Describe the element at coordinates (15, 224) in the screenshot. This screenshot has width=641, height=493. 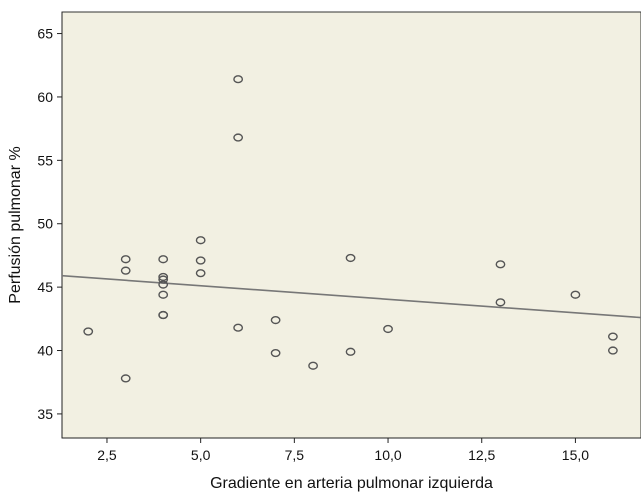
I see `y-axis-label: Perfusión pulmonar %` at that location.